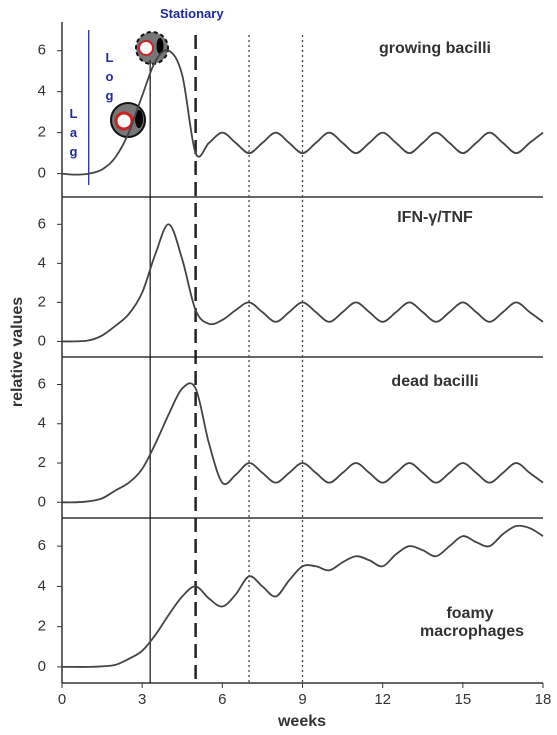 Image resolution: width=557 pixels, height=735 pixels. What do you see at coordinates (73, 134) in the screenshot?
I see `phase-label: Lag` at bounding box center [73, 134].